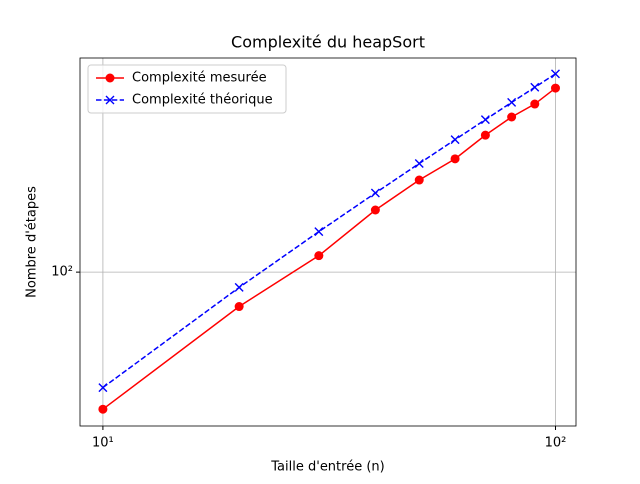 This screenshot has height=484, width=640. Describe the element at coordinates (103, 443) in the screenshot. I see `x-tick-label: 10¹` at that location.